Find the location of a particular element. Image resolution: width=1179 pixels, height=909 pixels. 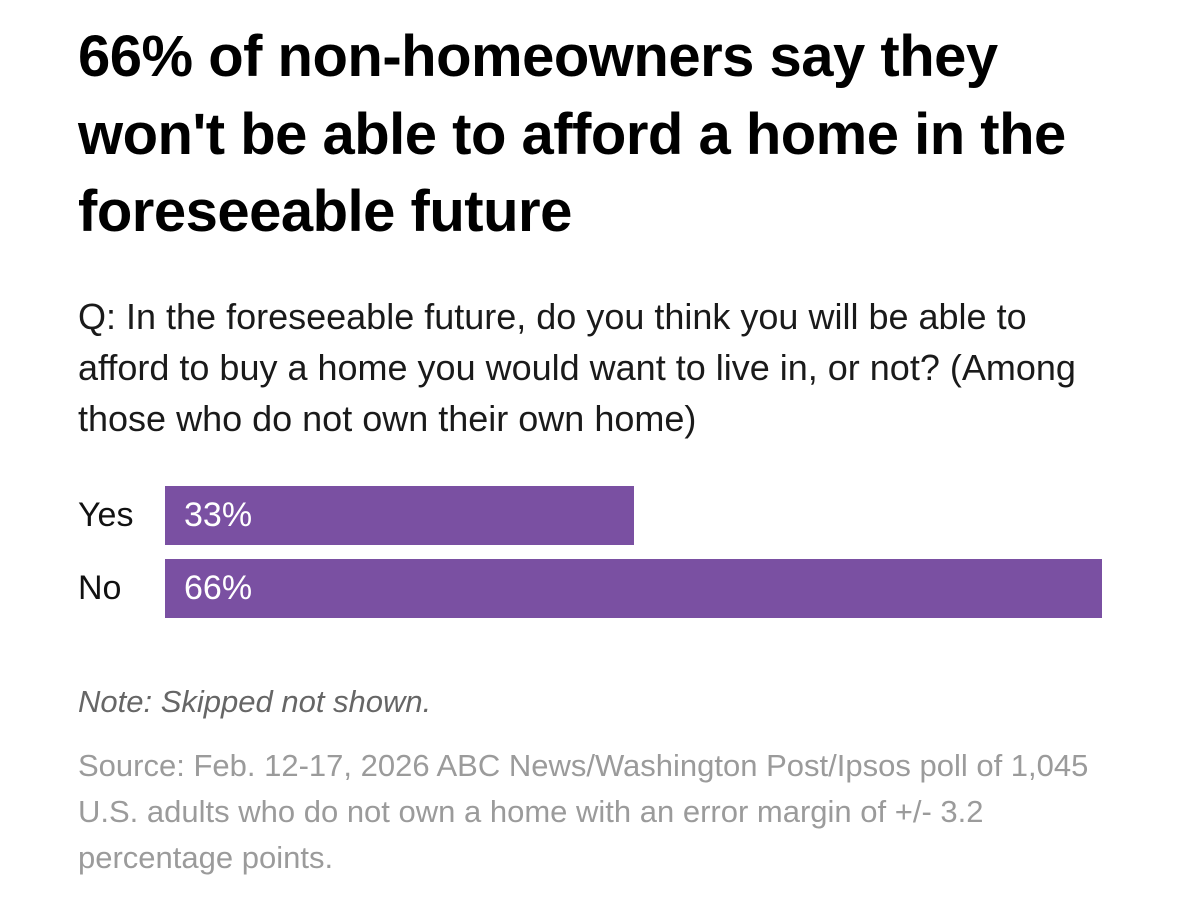

bar-track-yes: 33% is located at coordinates (633, 516).